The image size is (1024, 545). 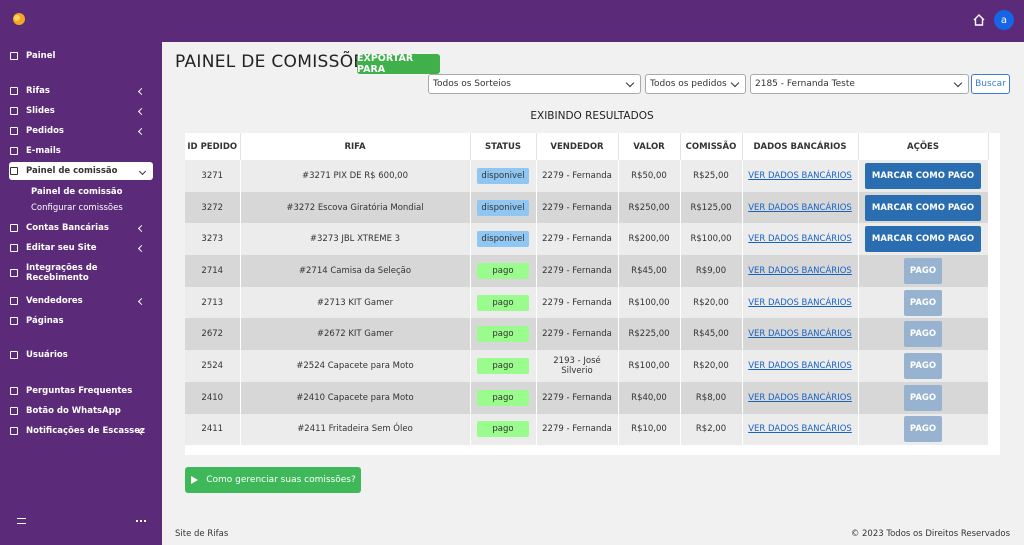 I want to click on cell-text: #3271 PIX DE R$ 600,00, so click(x=355, y=175).